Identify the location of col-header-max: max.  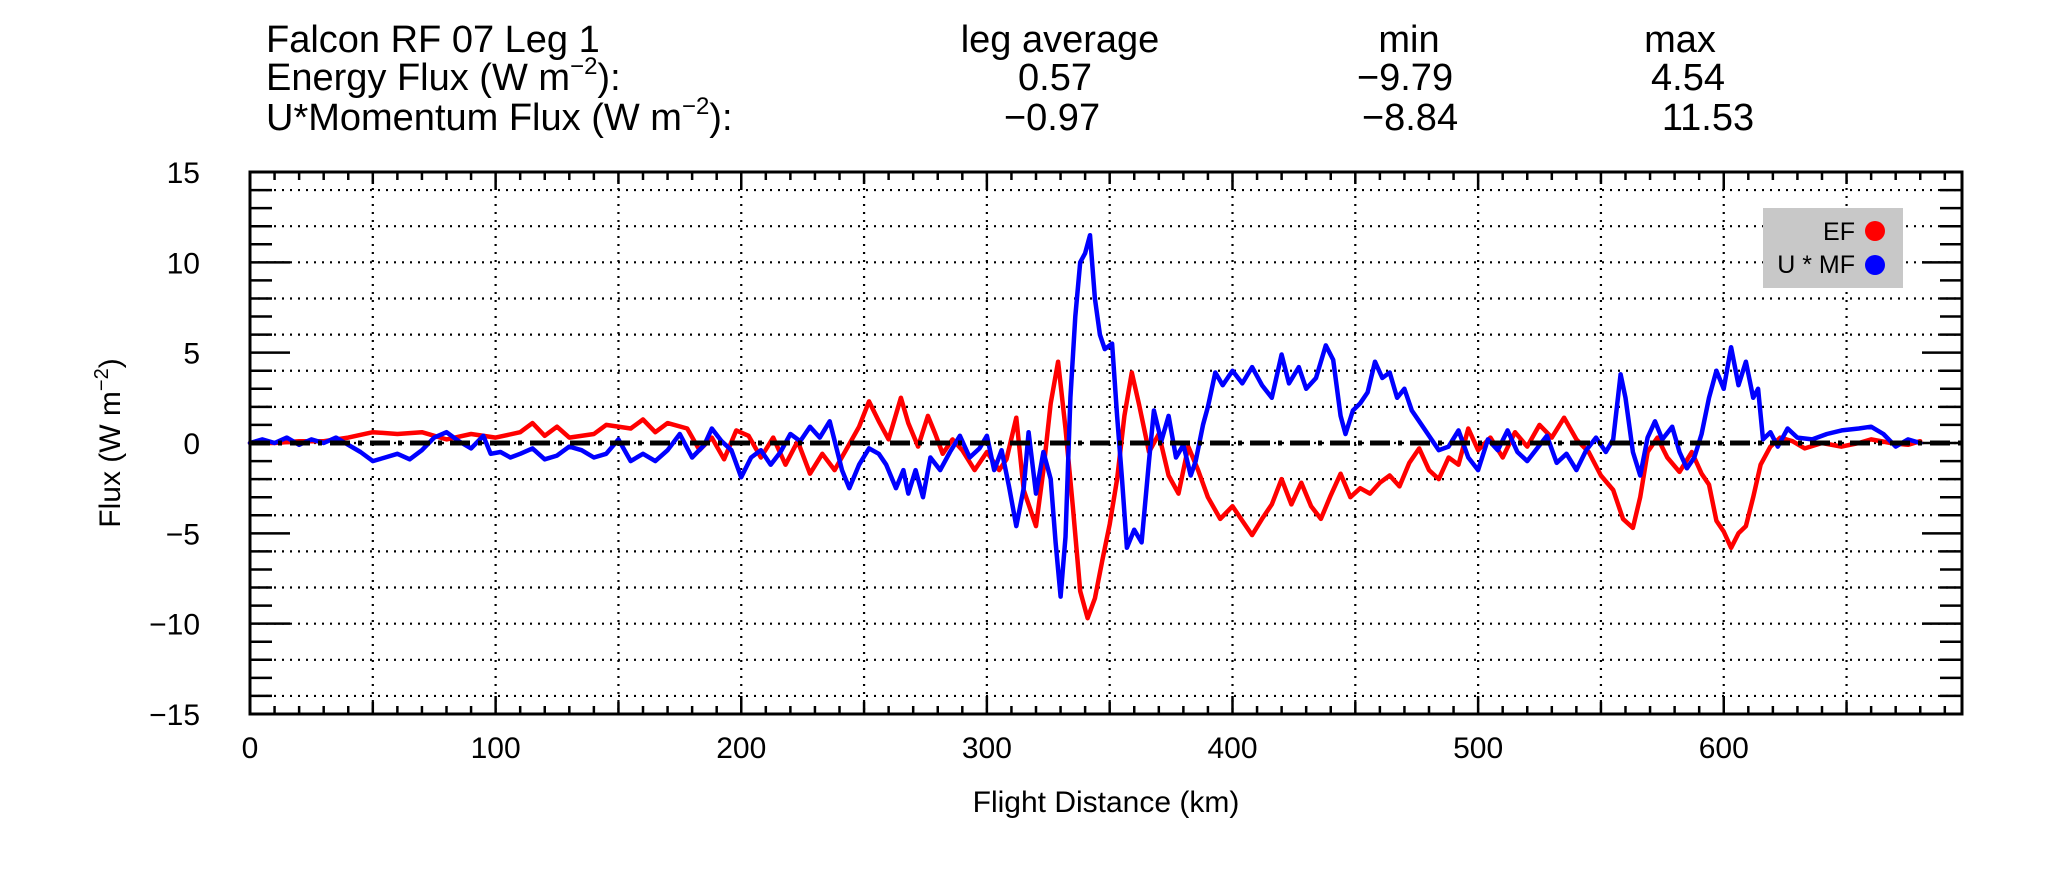
(1680, 40).